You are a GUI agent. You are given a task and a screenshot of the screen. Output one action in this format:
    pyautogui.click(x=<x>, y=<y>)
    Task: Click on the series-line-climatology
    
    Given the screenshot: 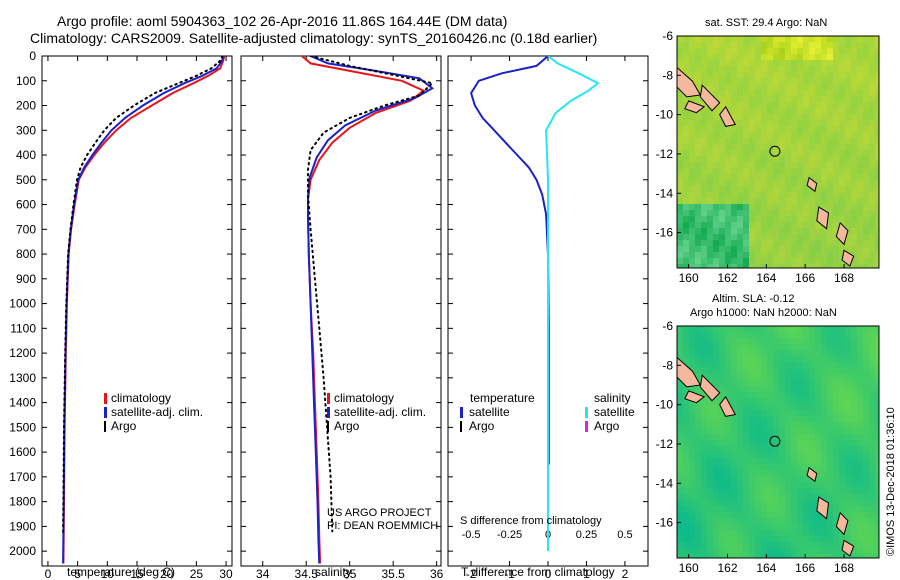 What is the action you would take?
    pyautogui.click(x=363, y=310)
    